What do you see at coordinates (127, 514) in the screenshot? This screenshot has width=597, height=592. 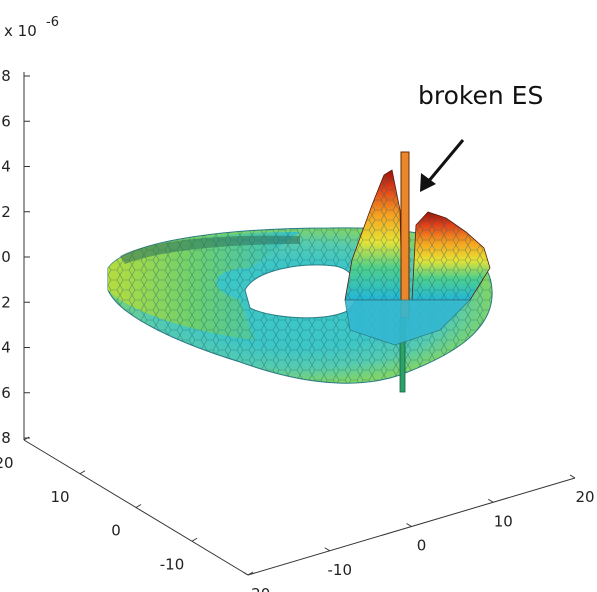 I see `y-axis-ticks: 20 10 0 -10 -20` at bounding box center [127, 514].